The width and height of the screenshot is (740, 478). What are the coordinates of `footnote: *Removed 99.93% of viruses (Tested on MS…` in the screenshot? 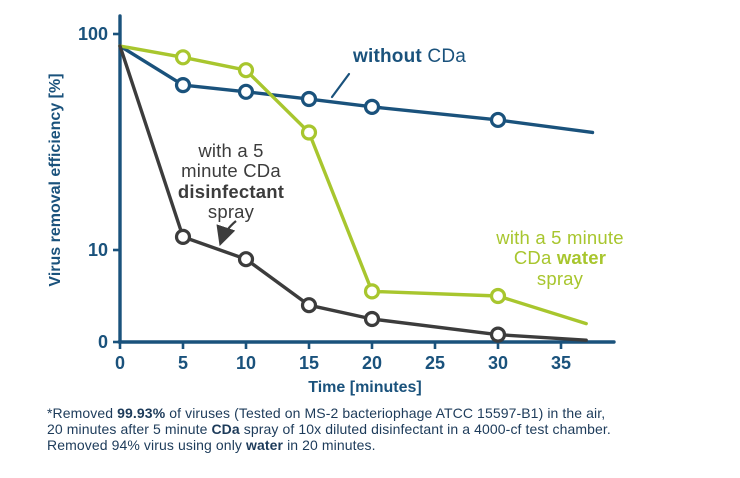 It's located at (377, 429).